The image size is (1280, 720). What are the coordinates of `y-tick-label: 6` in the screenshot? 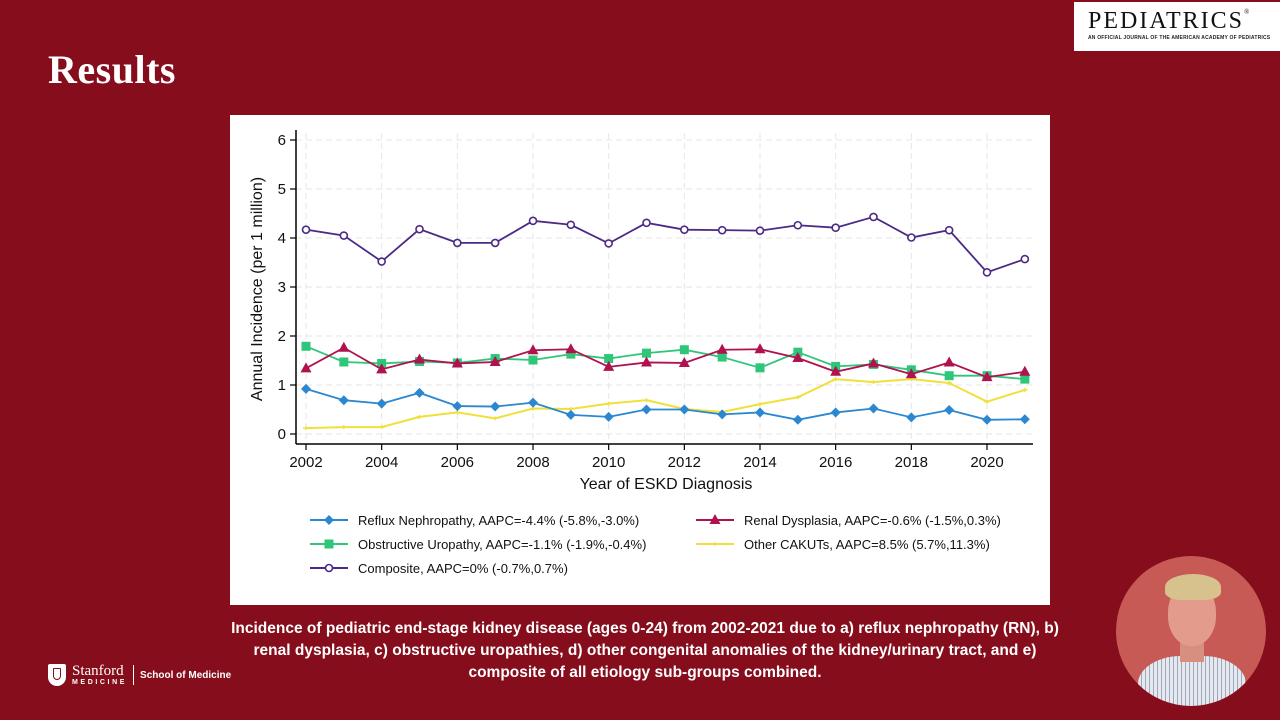 It's located at (282, 140).